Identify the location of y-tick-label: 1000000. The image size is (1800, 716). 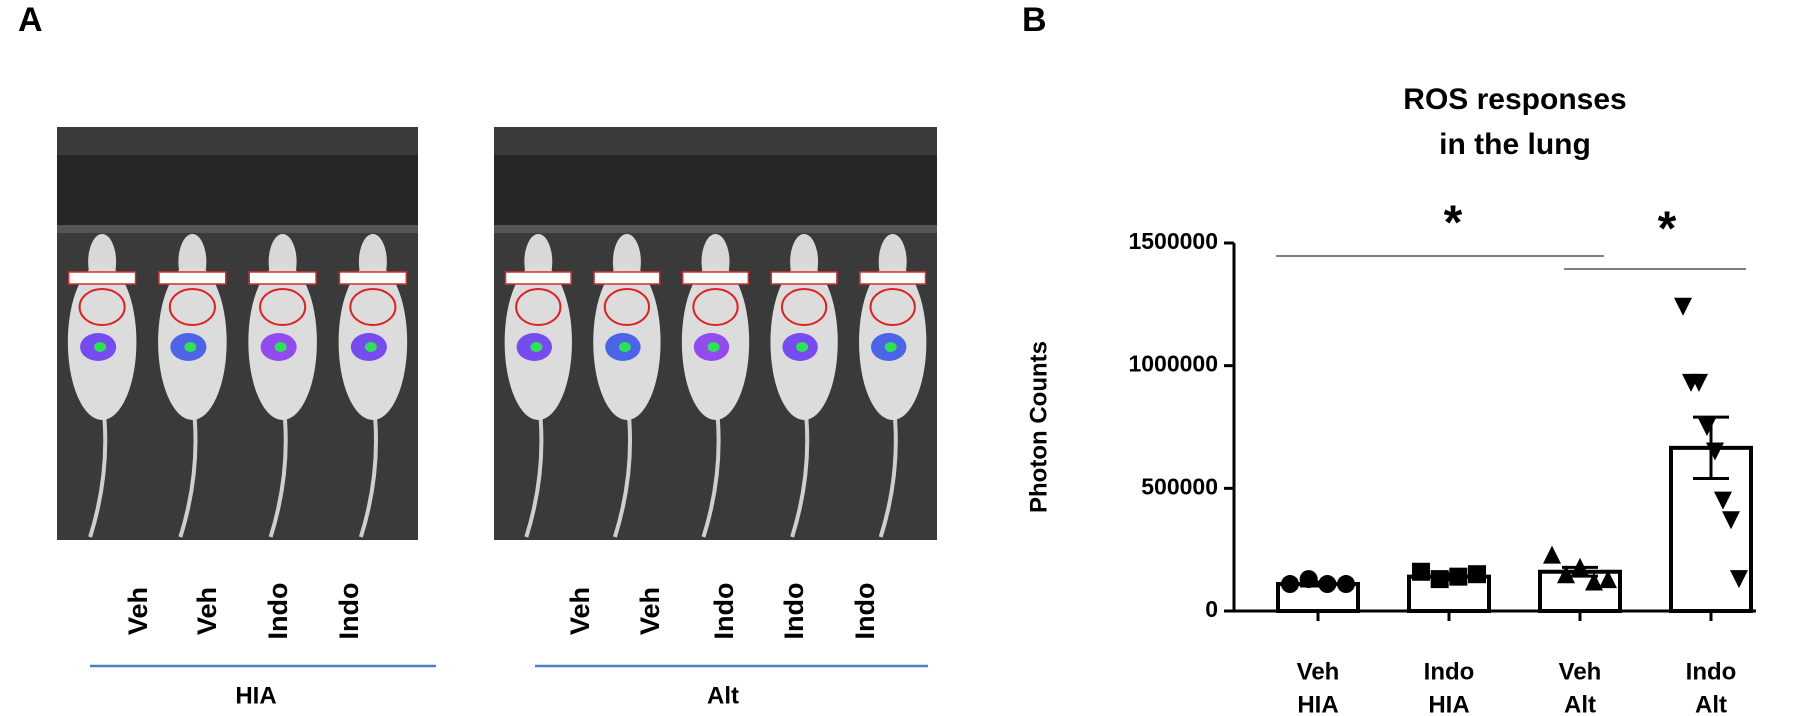
(1173, 364).